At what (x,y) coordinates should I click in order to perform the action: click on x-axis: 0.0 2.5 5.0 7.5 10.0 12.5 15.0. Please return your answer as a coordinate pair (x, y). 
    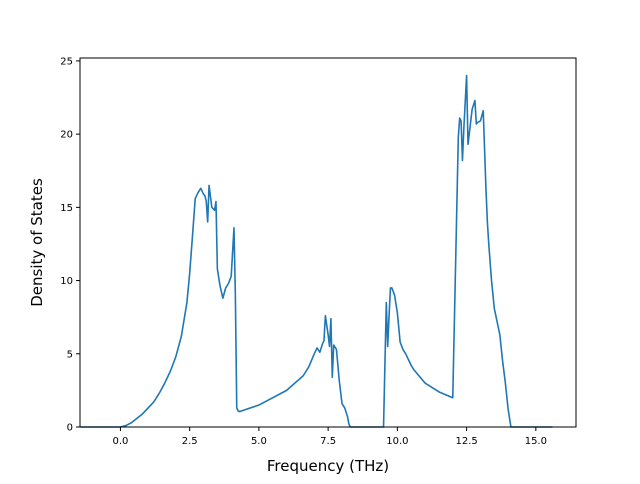
    Looking at the image, I should click on (329, 437).